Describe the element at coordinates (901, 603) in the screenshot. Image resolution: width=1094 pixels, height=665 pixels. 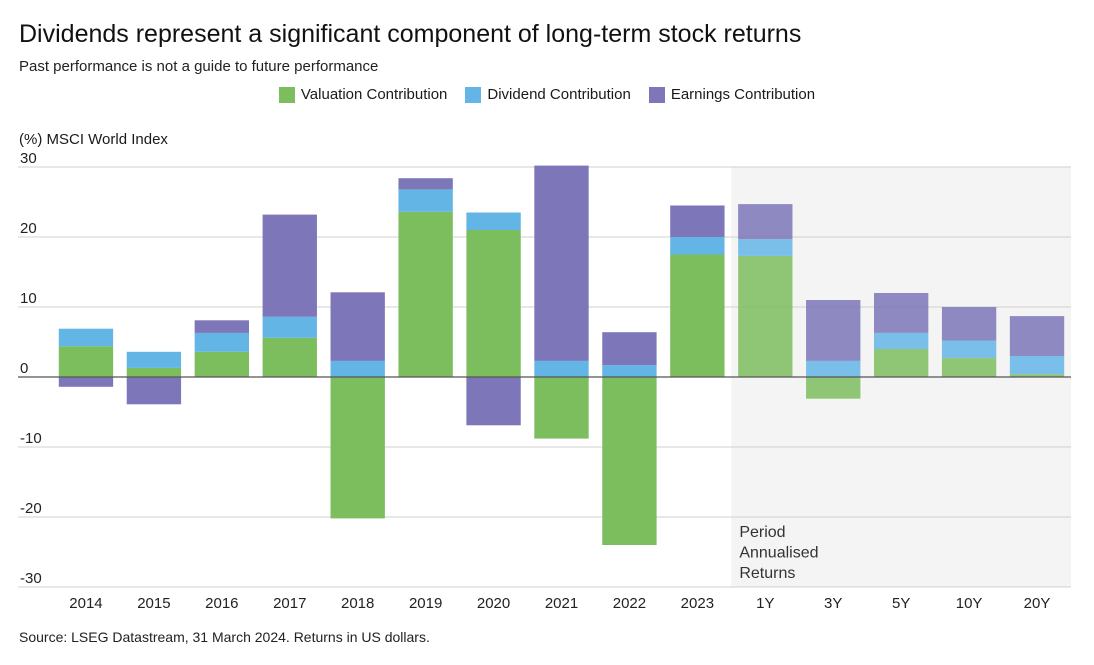
I see `x-tick-label: 5Y` at that location.